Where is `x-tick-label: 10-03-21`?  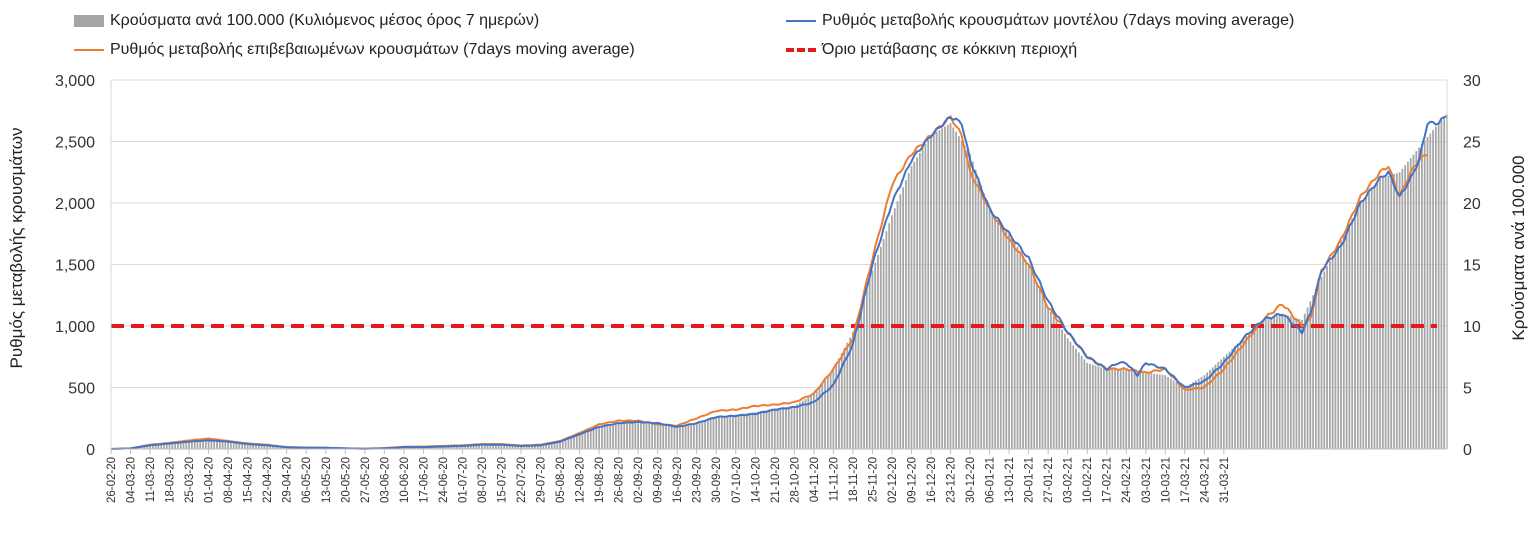 x-tick-label: 10-03-21 is located at coordinates (1166, 480).